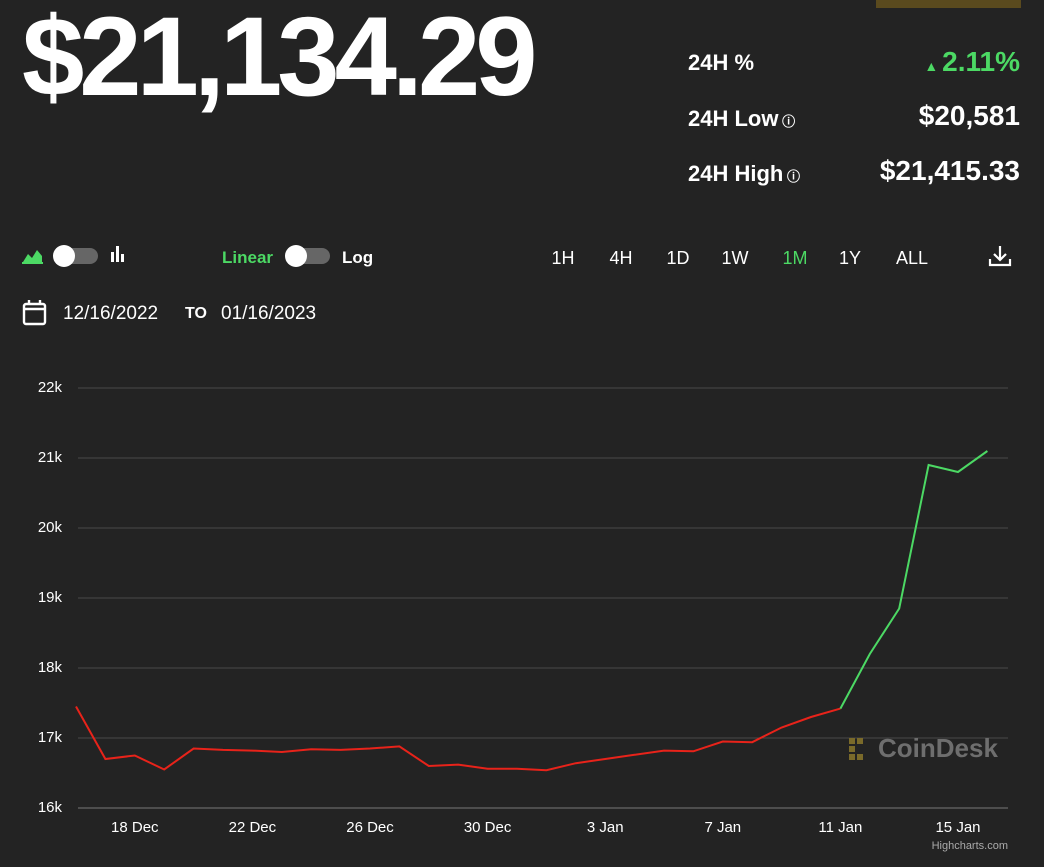 This screenshot has height=867, width=1044. What do you see at coordinates (795, 258) in the screenshot?
I see `range-button: 1M` at bounding box center [795, 258].